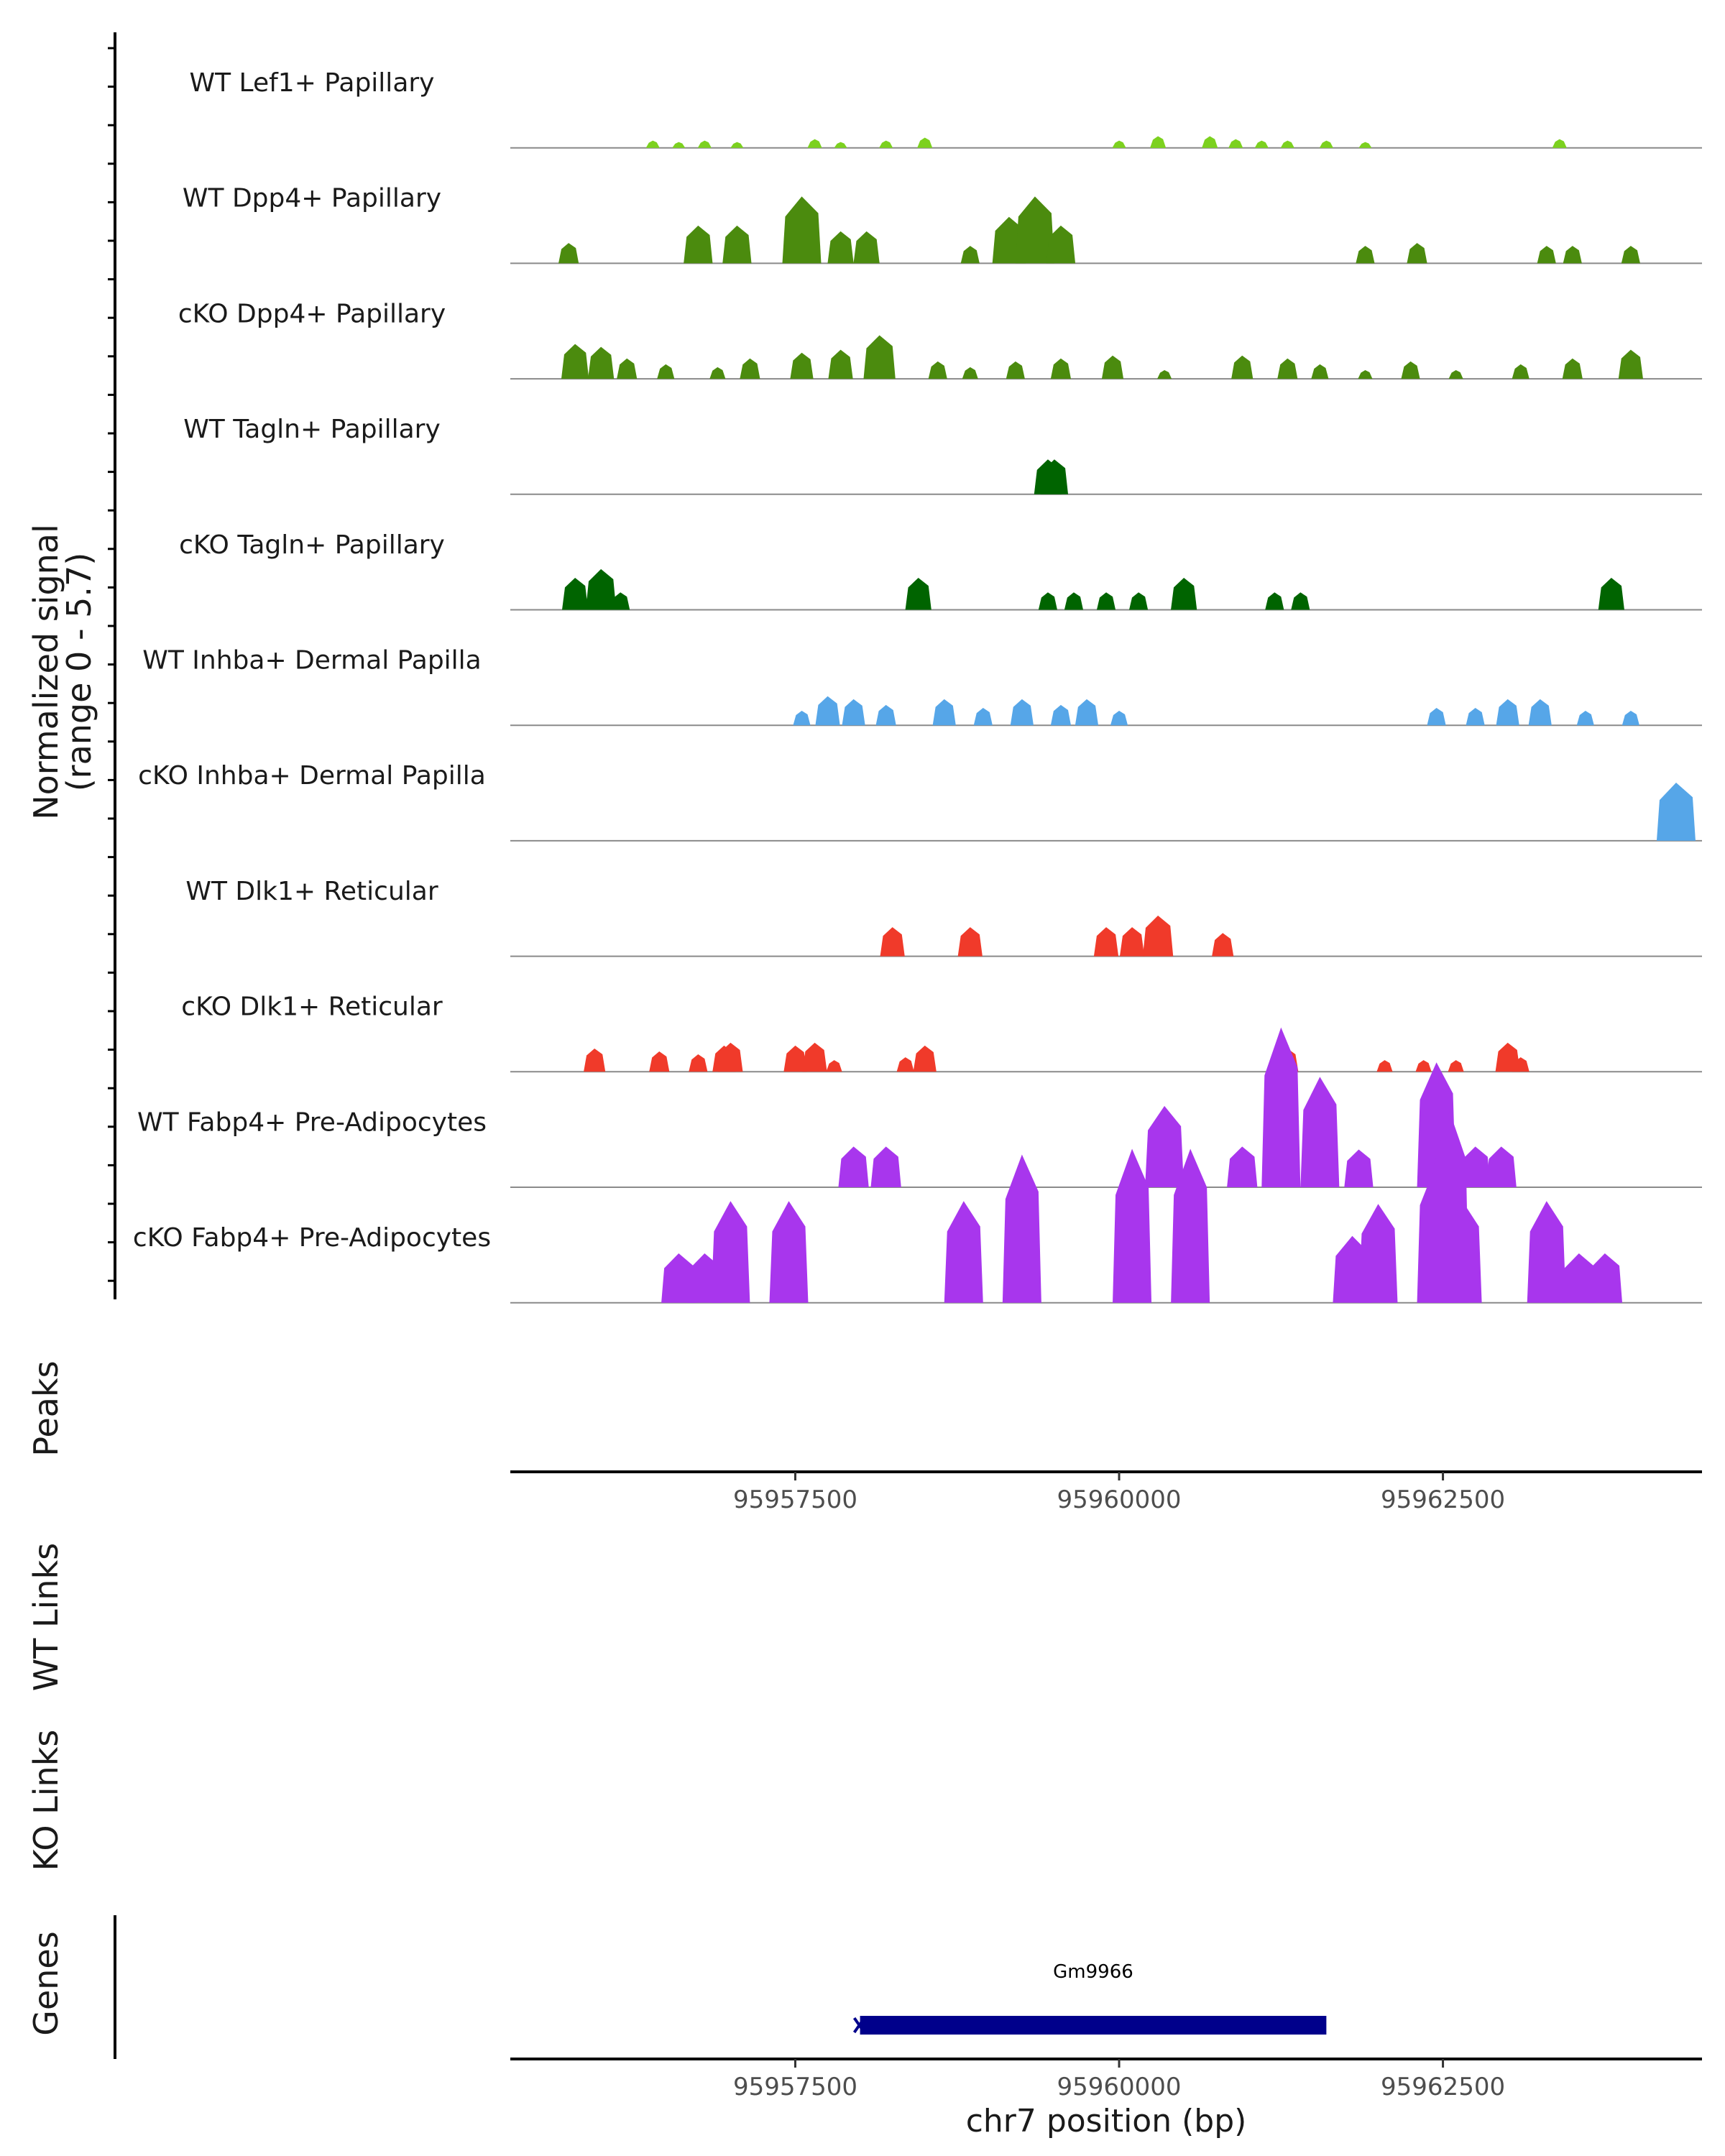  Describe the element at coordinates (311, 661) in the screenshot. I see `track-label-wt-inhba-dermal-papilla: WT Inhba+ Dermal Papilla` at that location.